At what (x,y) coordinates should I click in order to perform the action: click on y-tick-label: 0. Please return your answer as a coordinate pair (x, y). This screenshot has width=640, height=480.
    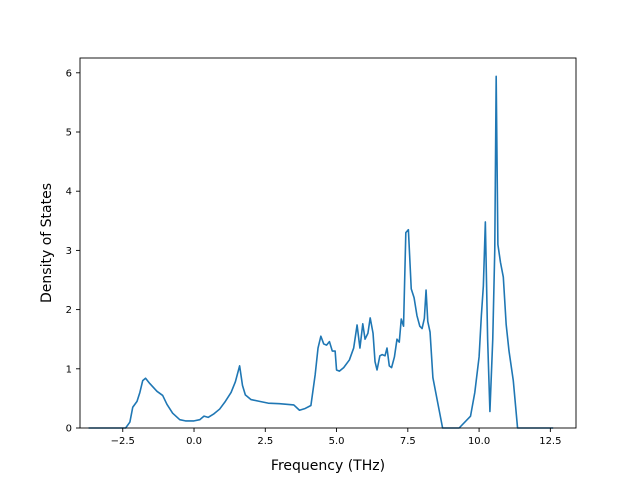
    Looking at the image, I should click on (69, 429).